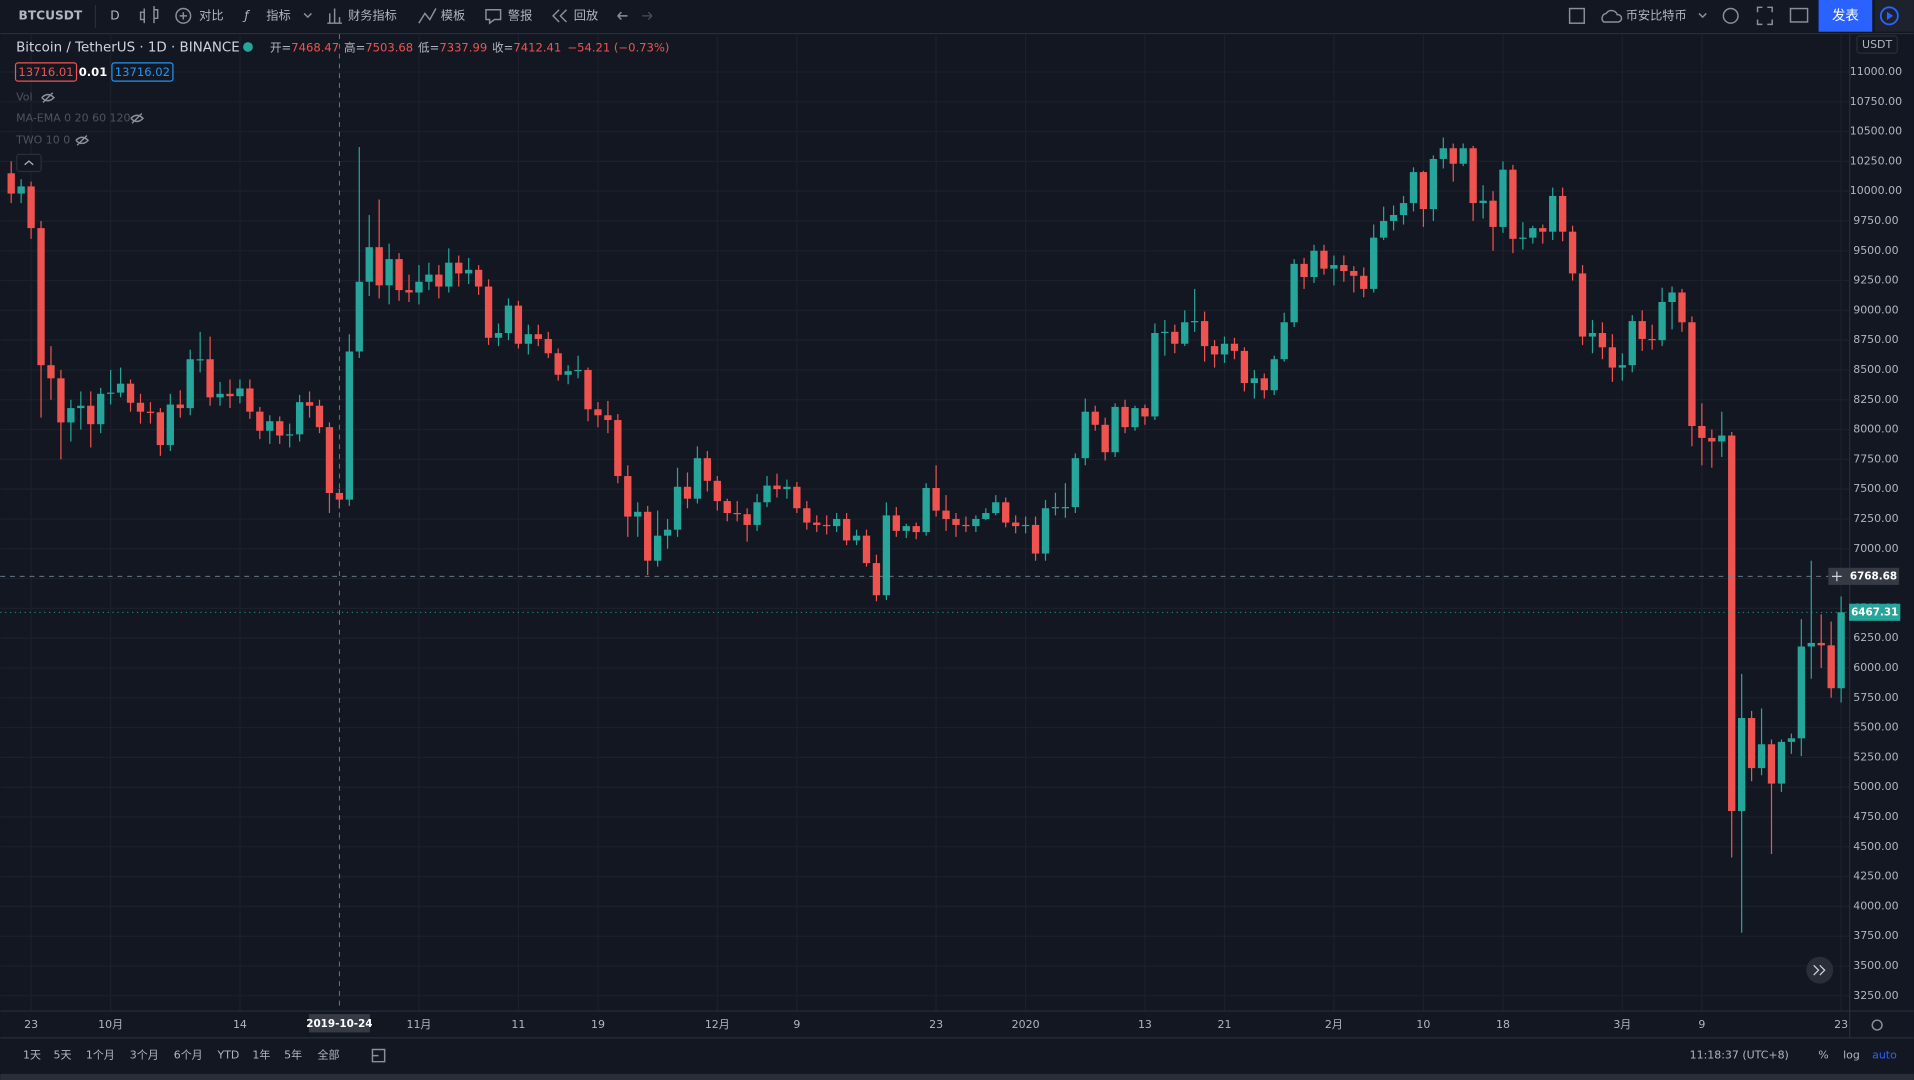 This screenshot has width=1914, height=1080. Describe the element at coordinates (796, 1024) in the screenshot. I see `x-tick-label: 9` at that location.